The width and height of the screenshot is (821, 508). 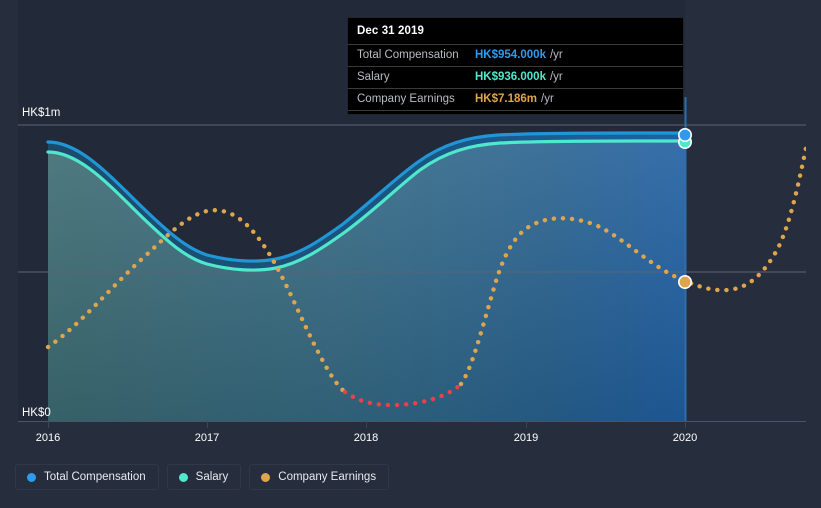 I want to click on x-axis-labels: 2016 2017 2018 2019 2020, so click(x=366, y=438).